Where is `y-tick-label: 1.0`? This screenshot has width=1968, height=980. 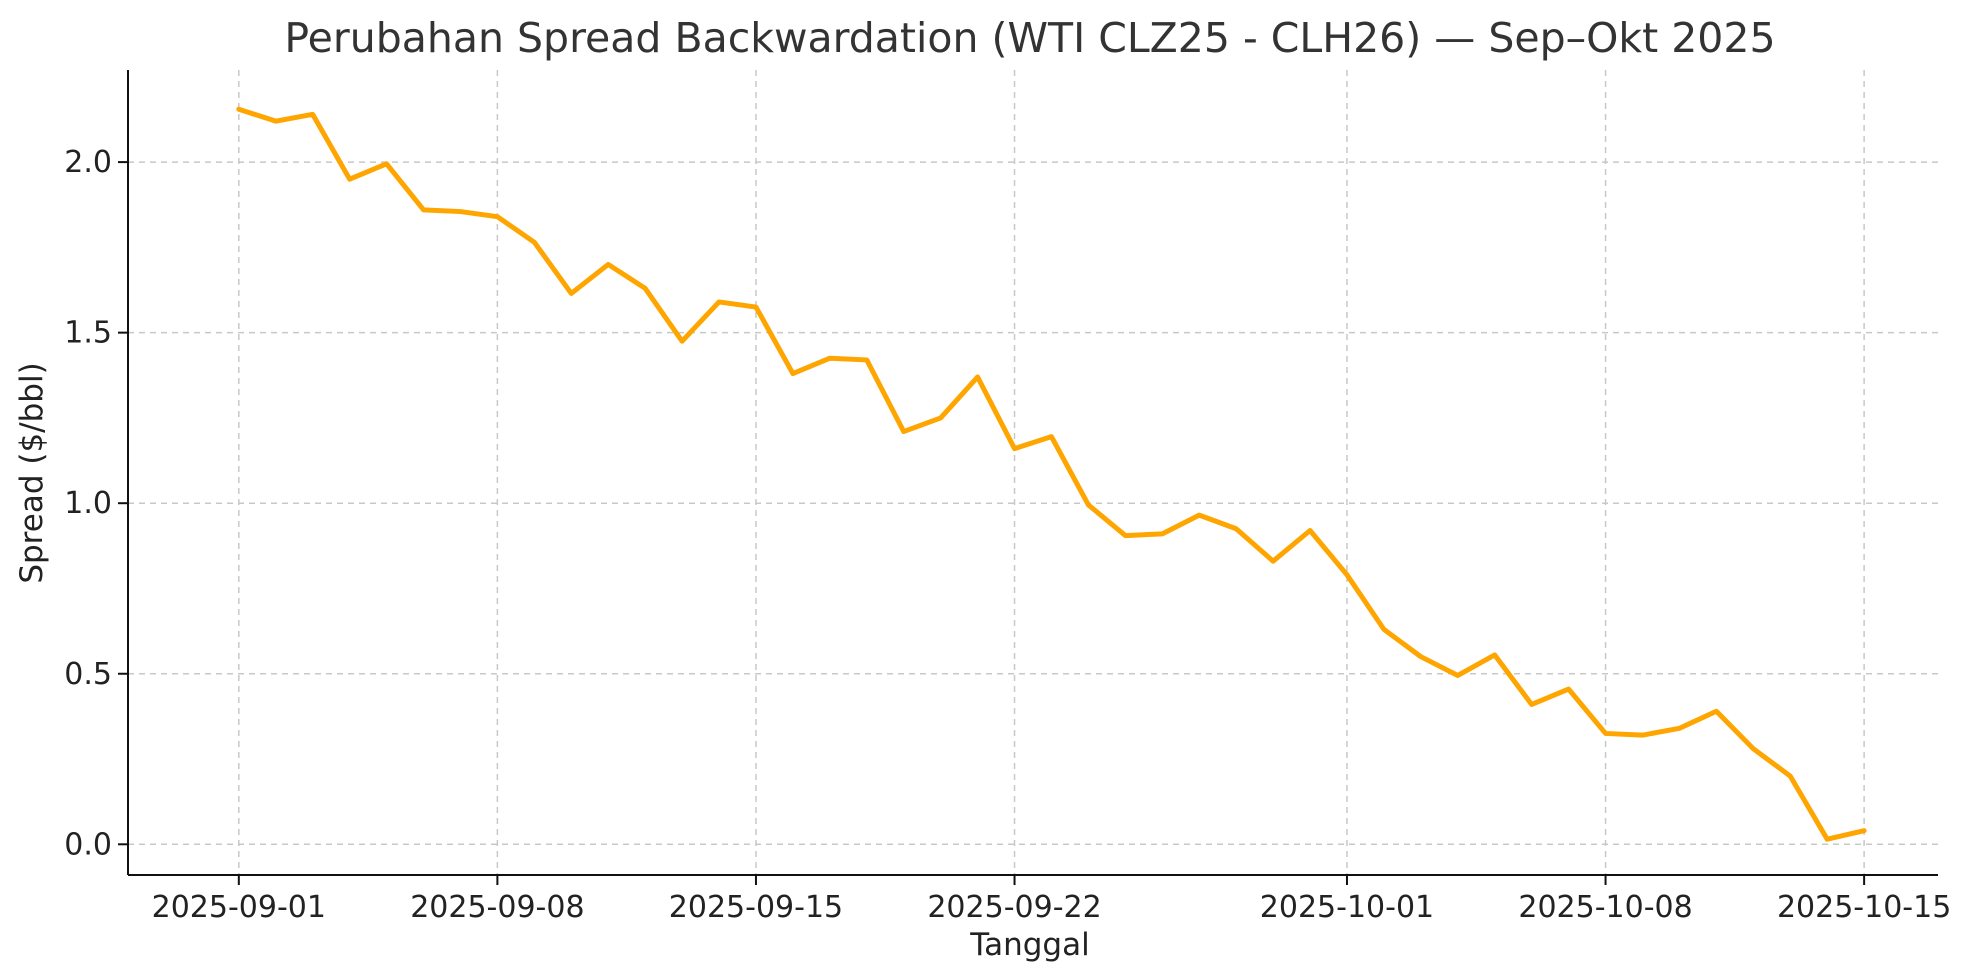
y-tick-label: 1.0 is located at coordinates (88, 503).